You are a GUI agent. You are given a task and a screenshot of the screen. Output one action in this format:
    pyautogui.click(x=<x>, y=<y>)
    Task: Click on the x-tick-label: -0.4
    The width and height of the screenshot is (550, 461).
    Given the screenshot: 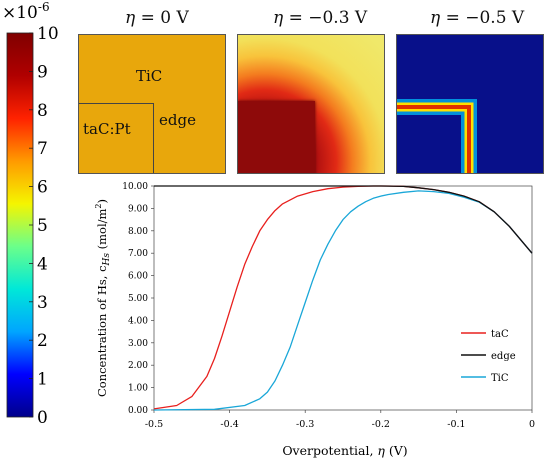 What is the action you would take?
    pyautogui.click(x=229, y=424)
    